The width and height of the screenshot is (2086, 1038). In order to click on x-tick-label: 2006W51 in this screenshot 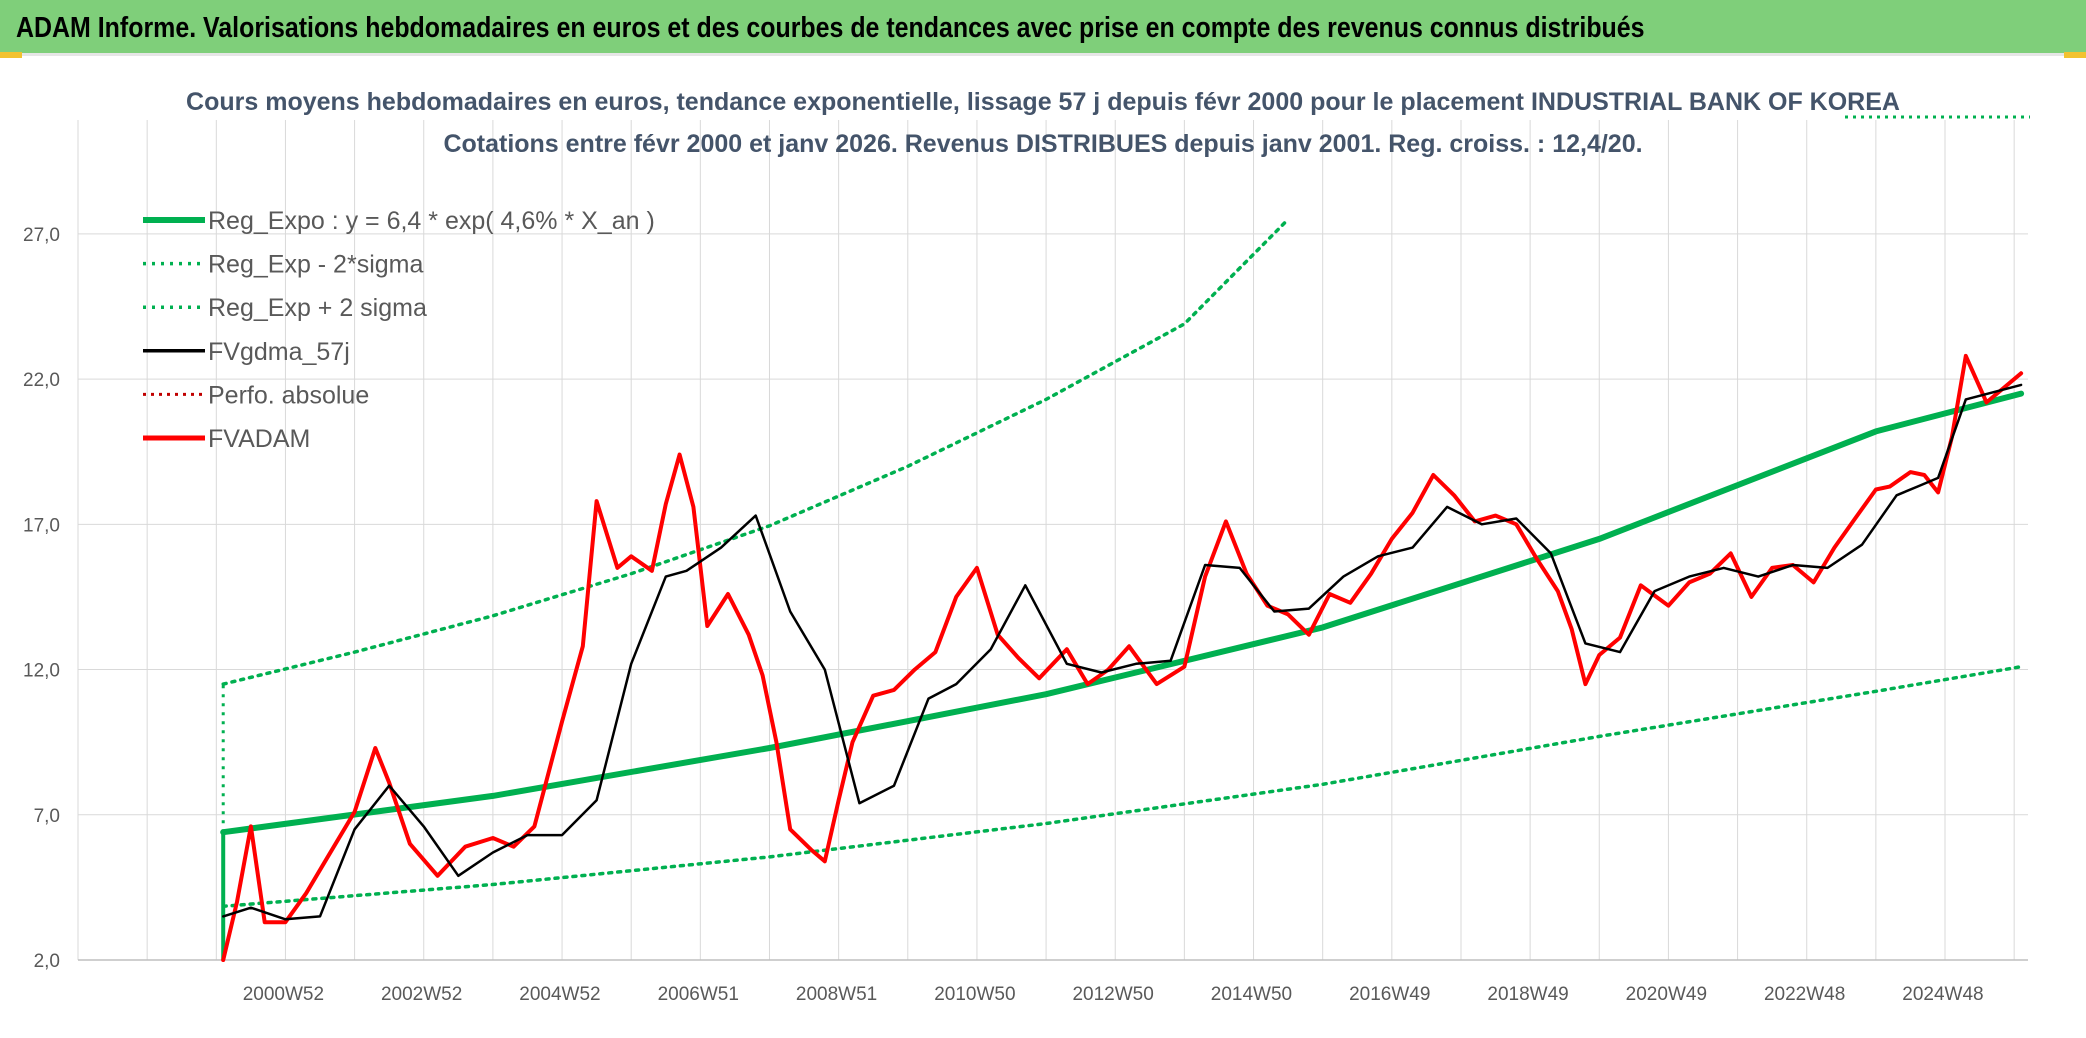, I will do `click(698, 994)`.